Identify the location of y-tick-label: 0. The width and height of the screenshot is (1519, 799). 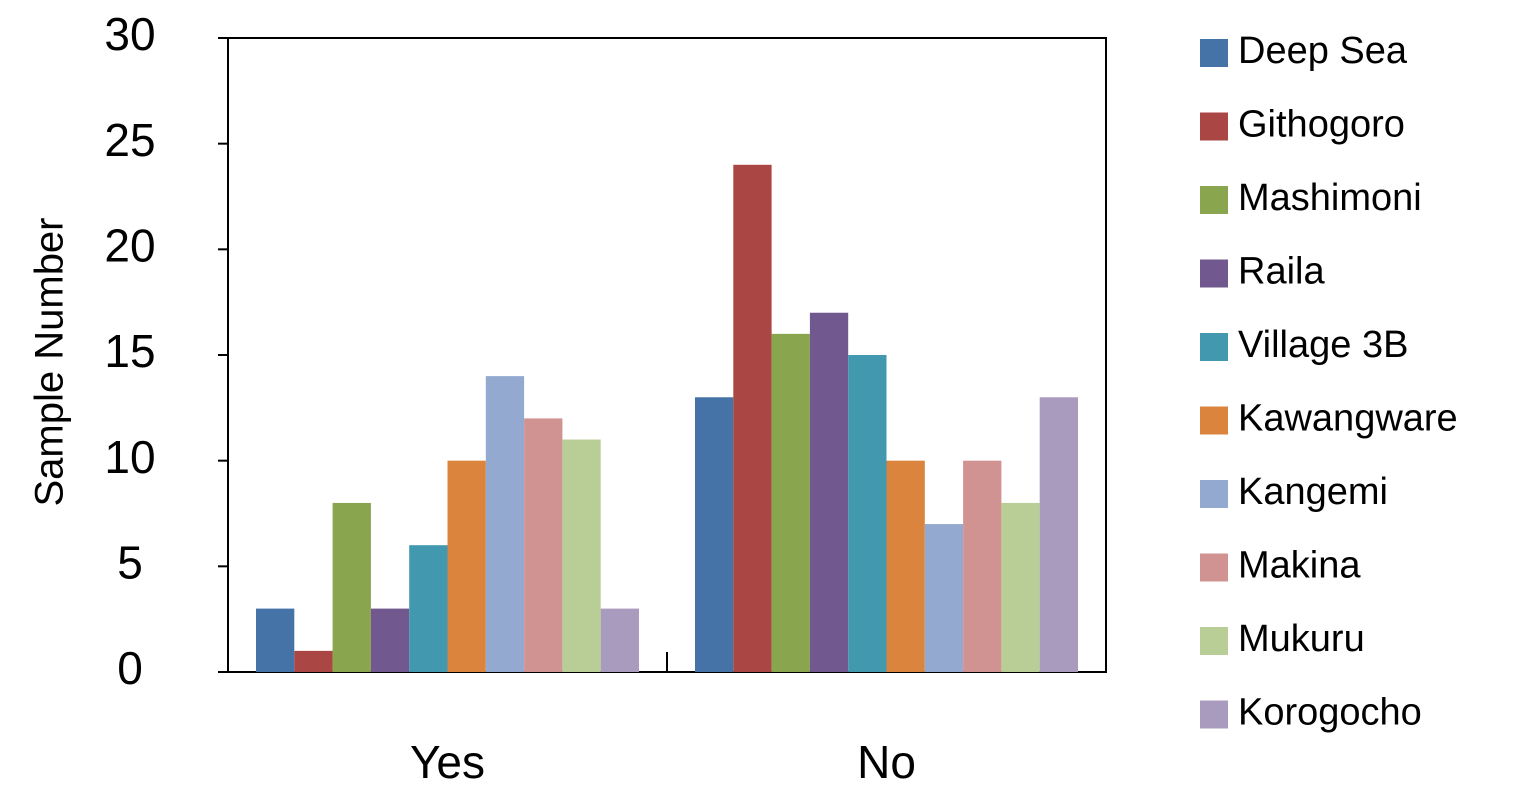
(130, 668).